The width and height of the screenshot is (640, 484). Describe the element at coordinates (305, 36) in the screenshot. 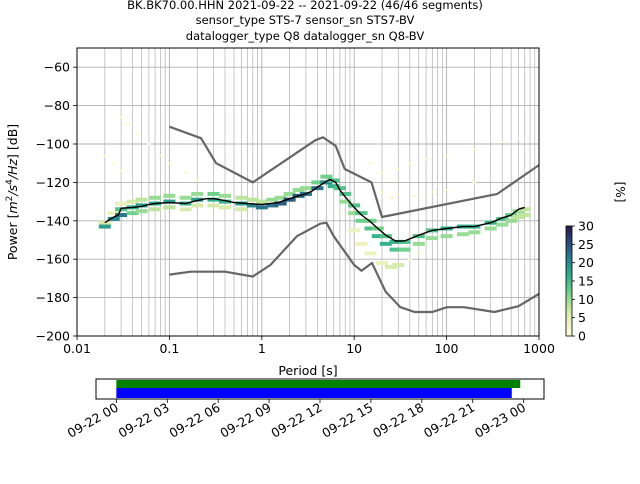

I see `title-line-3: datalogger_type Q8 datalogger_sn Q8-BV` at that location.